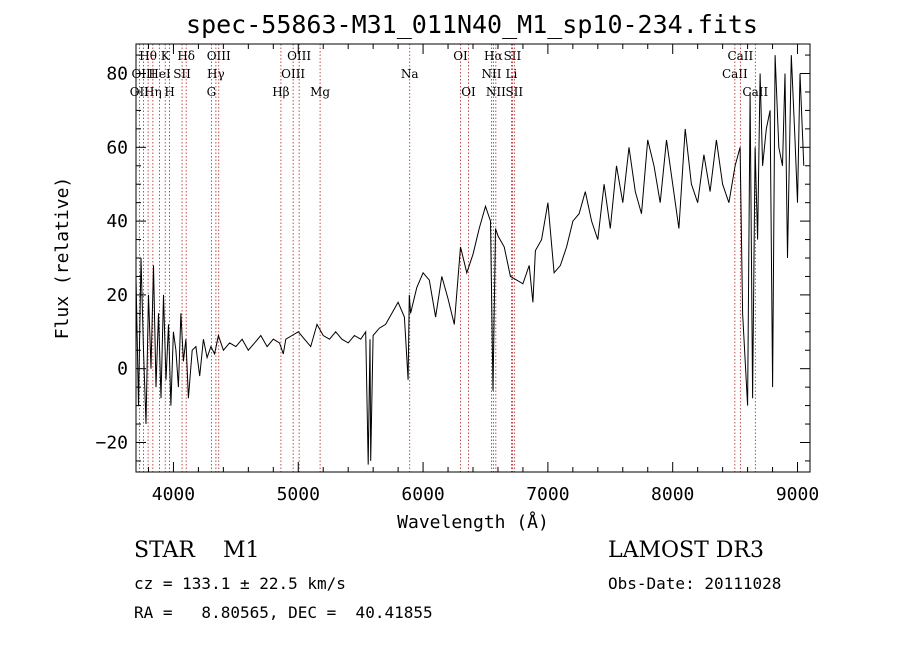  What do you see at coordinates (166, 56) in the screenshot?
I see `line-label-5: K` at bounding box center [166, 56].